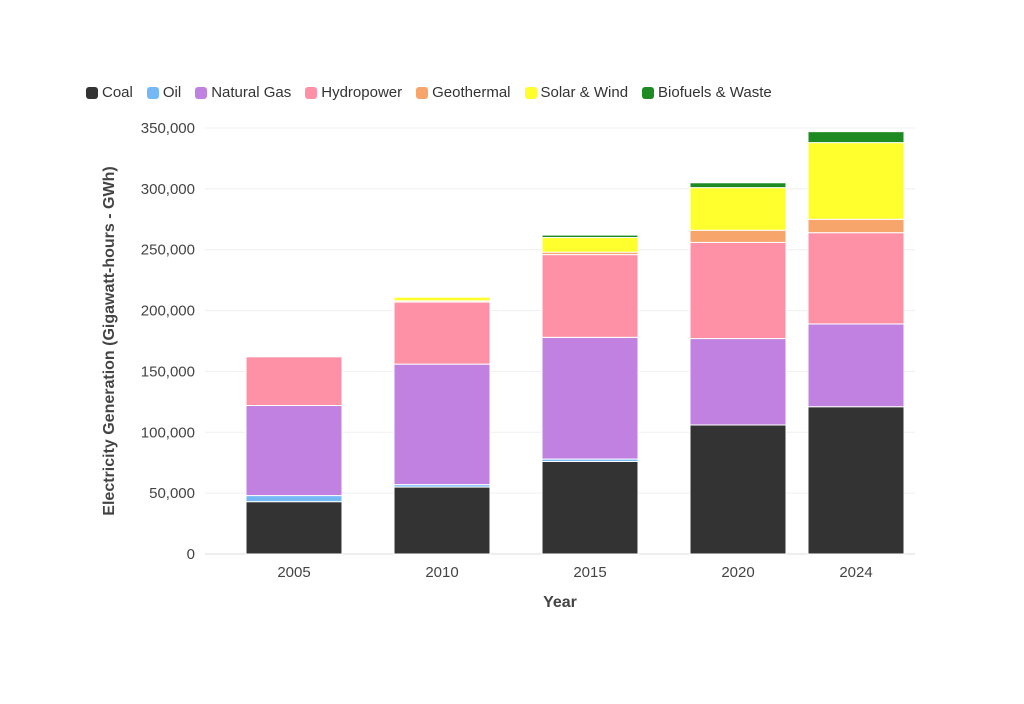 The height and width of the screenshot is (704, 1024). What do you see at coordinates (172, 92) in the screenshot?
I see `legend-label: Oil` at bounding box center [172, 92].